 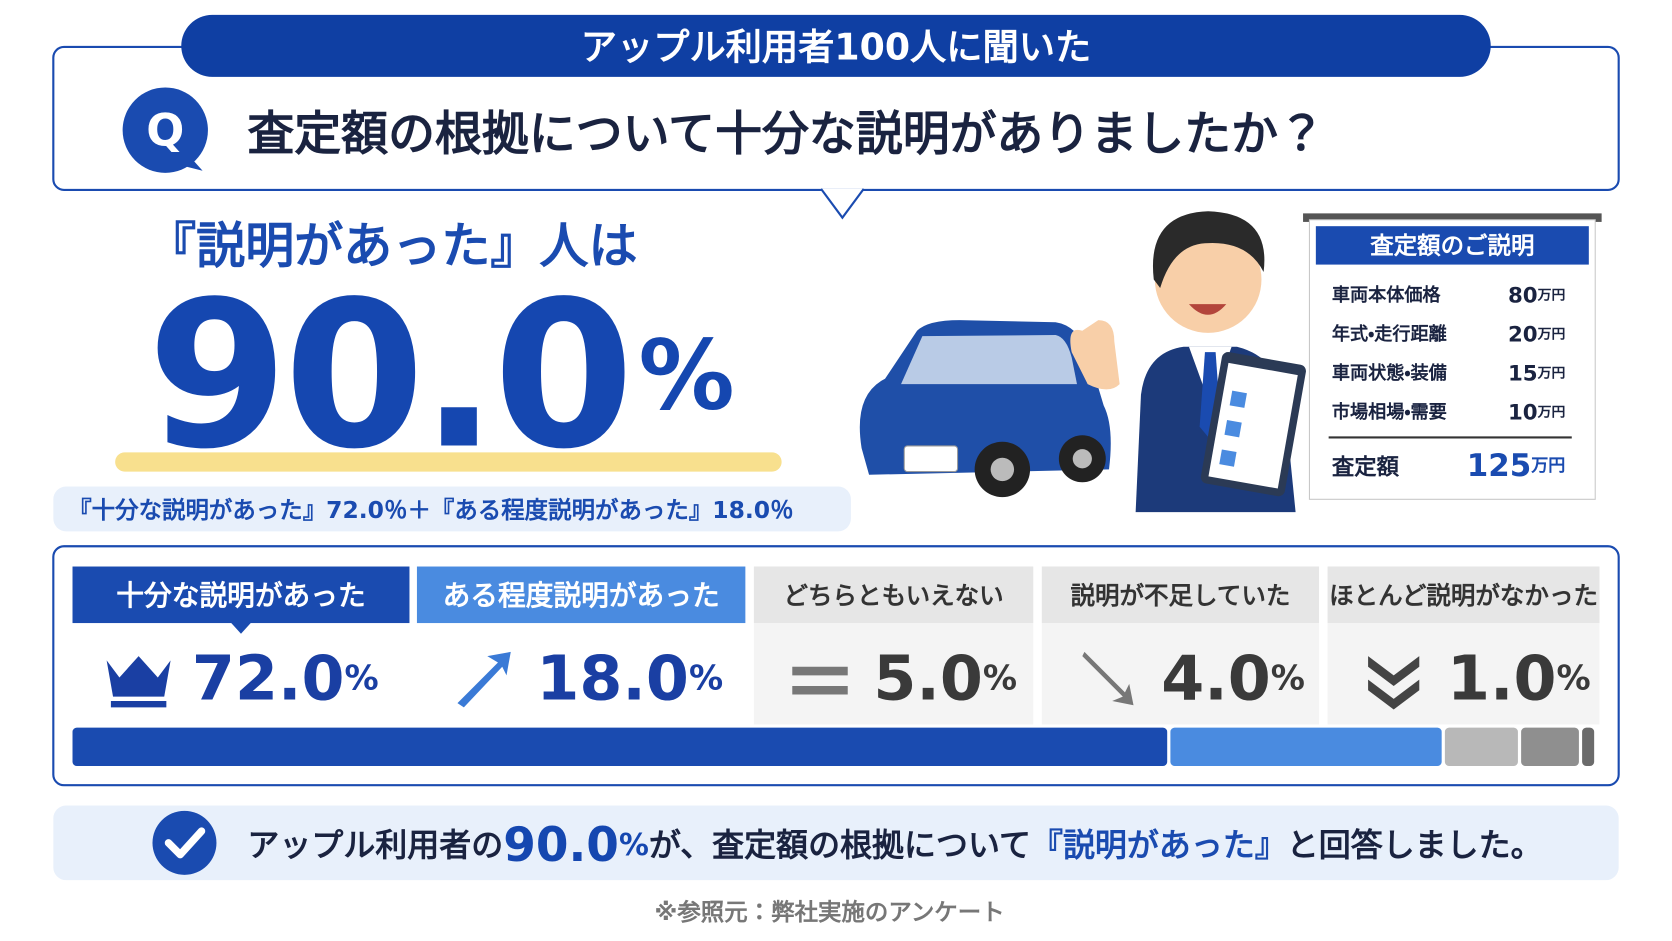 I want to click on option-label: 説明が不足していた, so click(x=1180, y=595).